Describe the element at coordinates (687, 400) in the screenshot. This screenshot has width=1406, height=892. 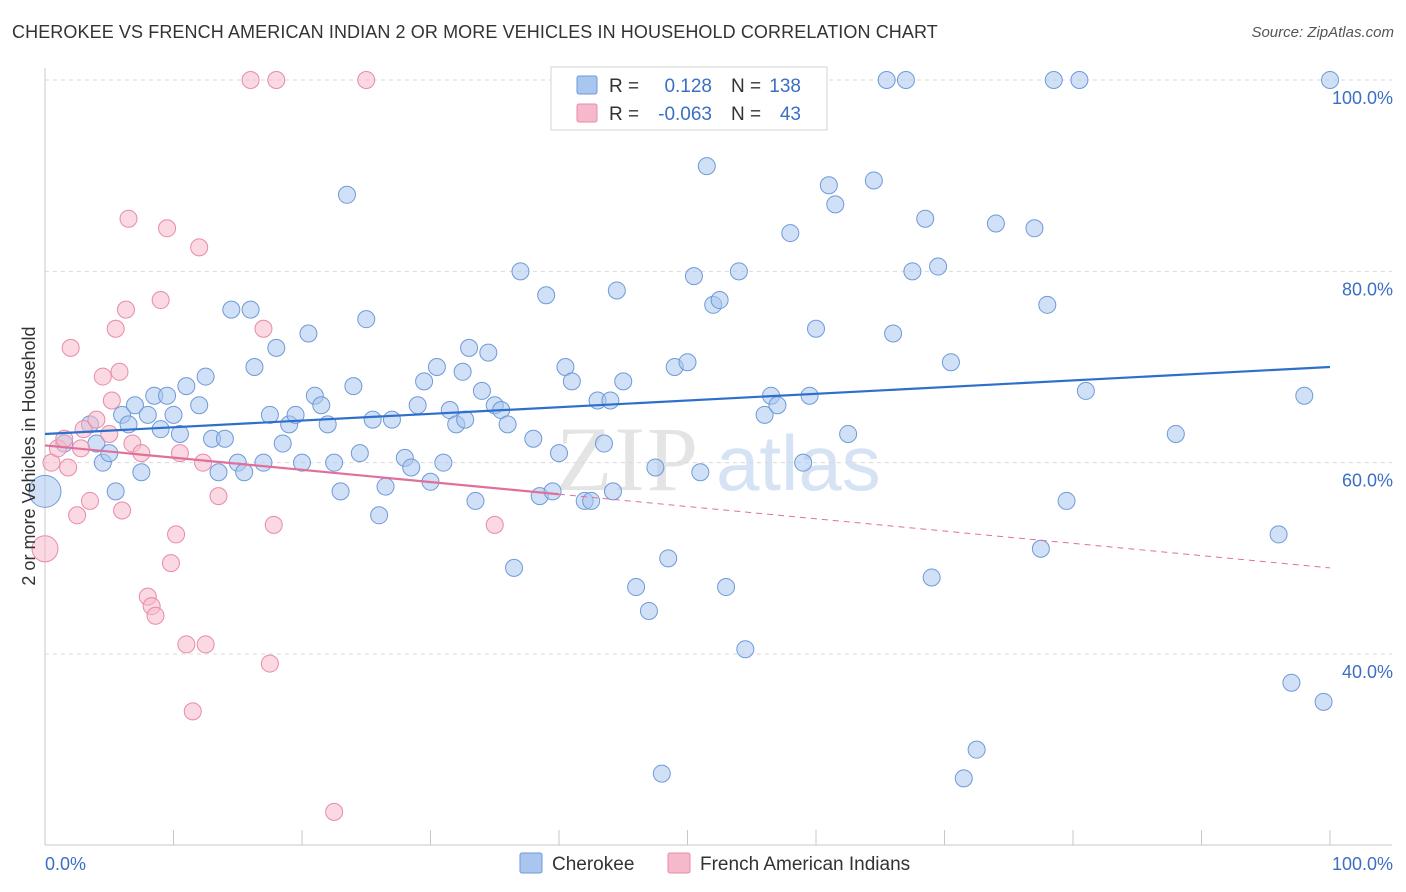
I see `cherokee-trend-line` at that location.